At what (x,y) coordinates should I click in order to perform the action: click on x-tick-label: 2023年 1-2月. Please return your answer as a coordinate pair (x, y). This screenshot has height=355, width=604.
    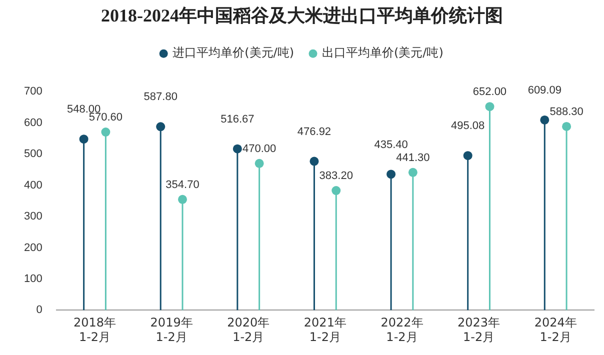
    Looking at the image, I should click on (479, 330).